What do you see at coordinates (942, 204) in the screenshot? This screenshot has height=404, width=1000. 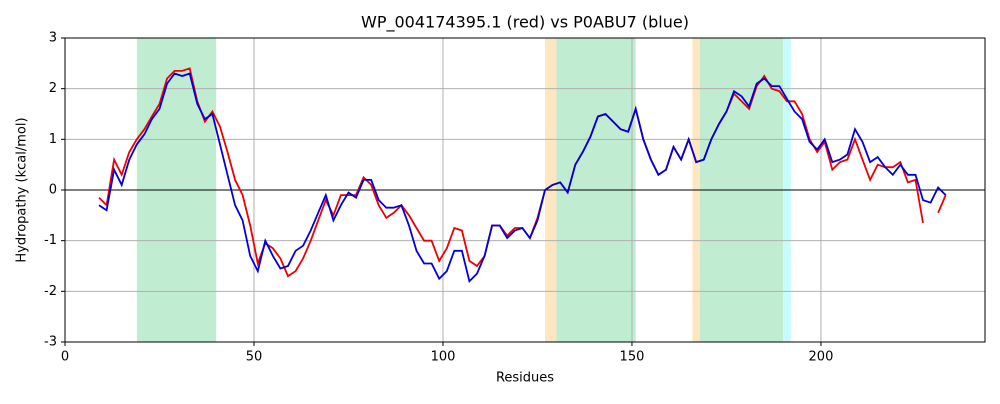 I see `series-line` at bounding box center [942, 204].